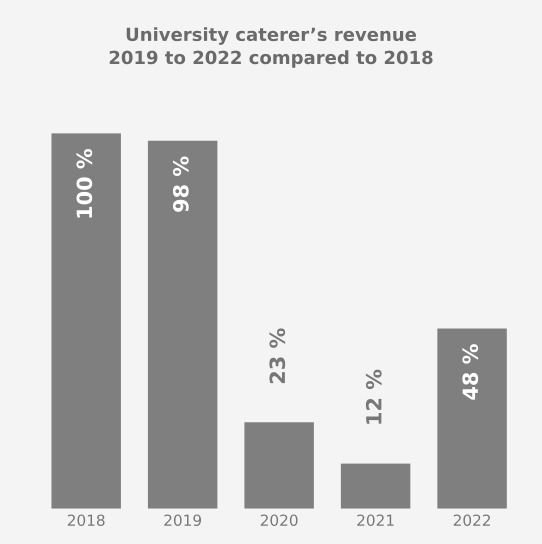 Image resolution: width=542 pixels, height=544 pixels. I want to click on chart-title: University caterer’s revenue 2019 to 2022 compared to 2018, so click(271, 47).